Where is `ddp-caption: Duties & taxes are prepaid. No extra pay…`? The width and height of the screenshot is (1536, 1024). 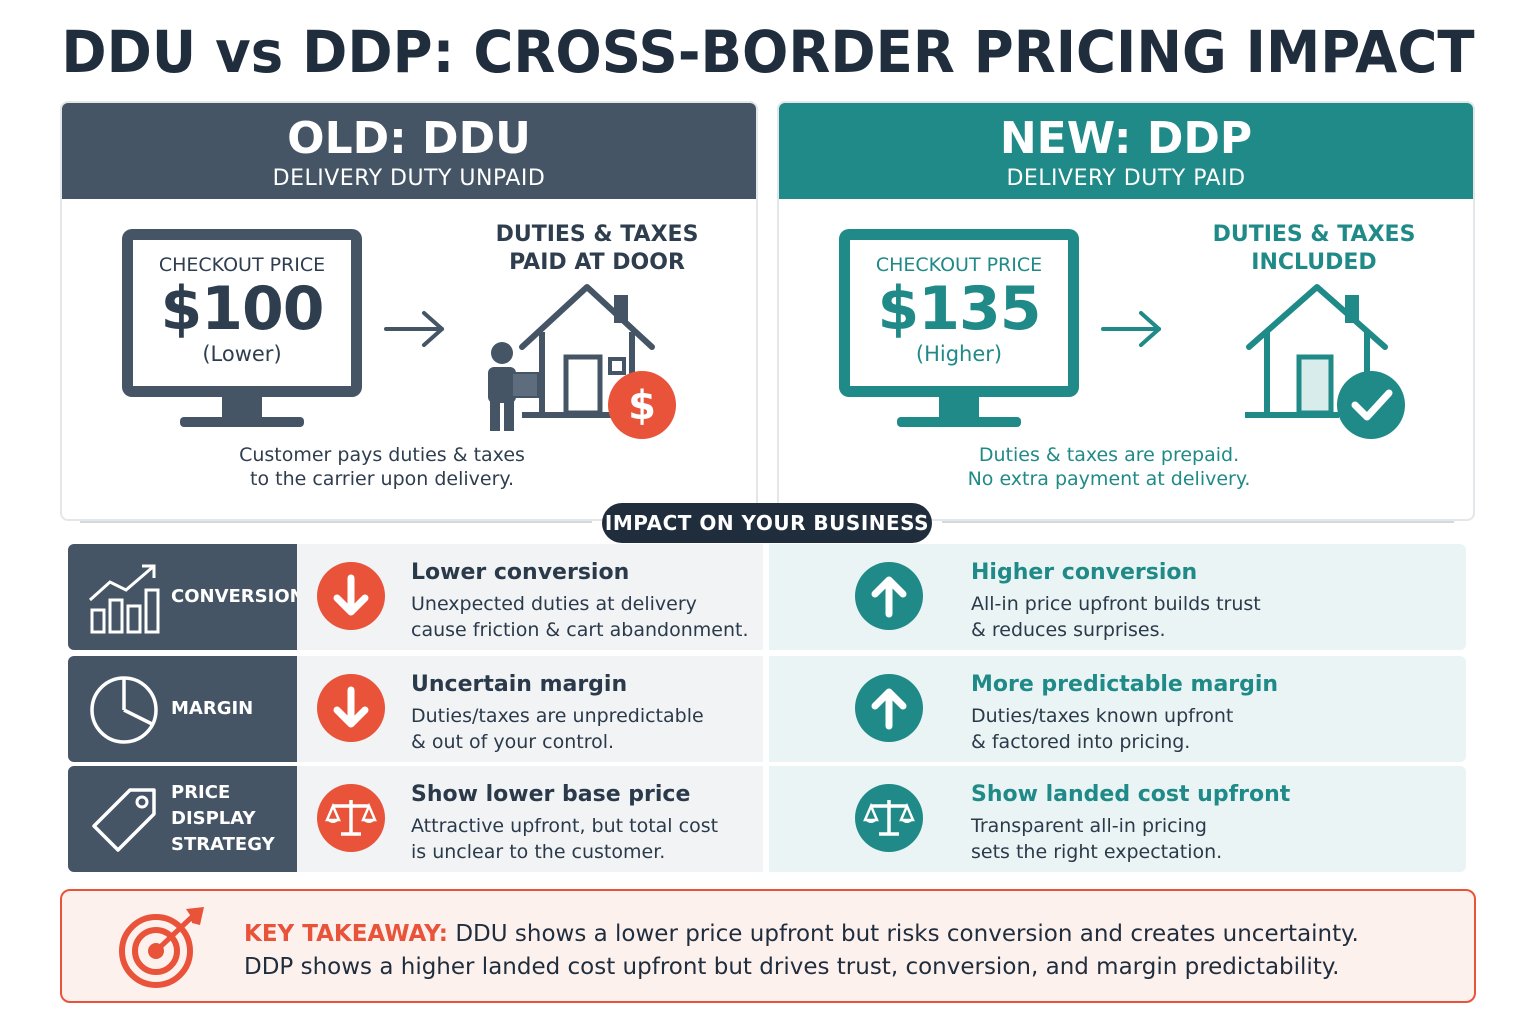
ddp-caption: Duties & taxes are prepaid. No extra pay… is located at coordinates (1109, 467).